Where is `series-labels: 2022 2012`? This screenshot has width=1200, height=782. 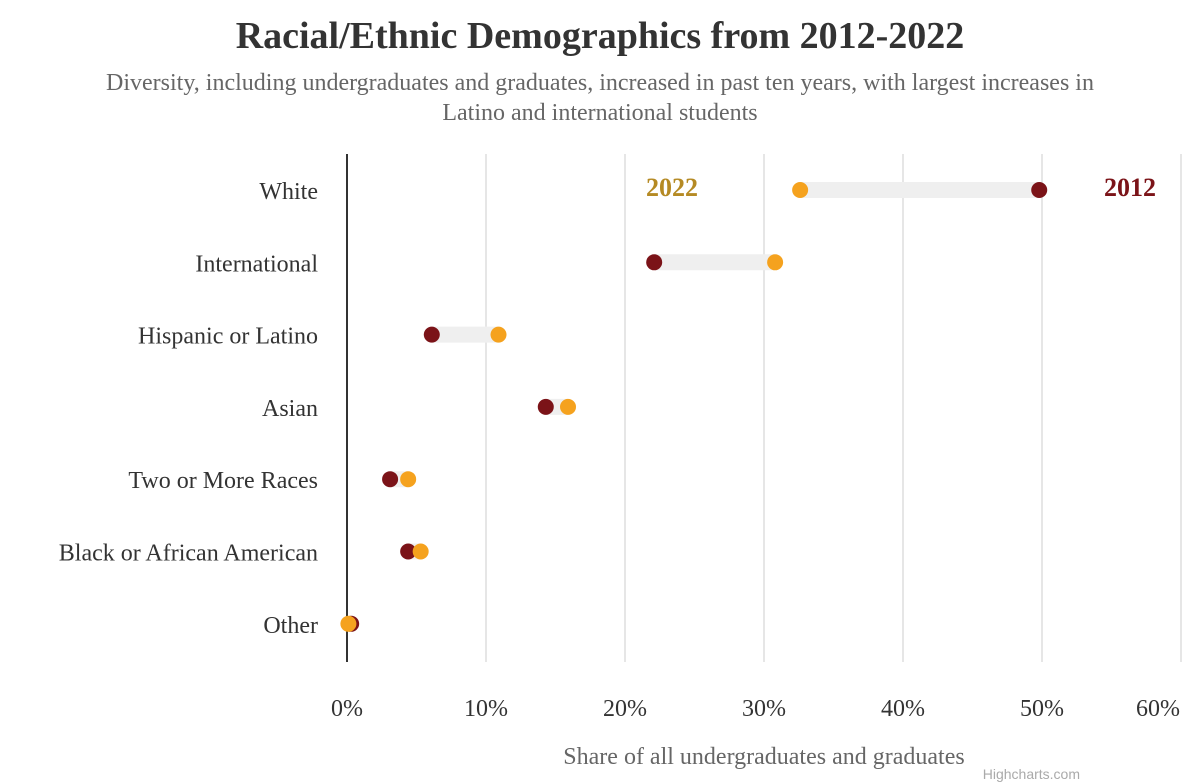
series-labels: 2022 2012 is located at coordinates (901, 187).